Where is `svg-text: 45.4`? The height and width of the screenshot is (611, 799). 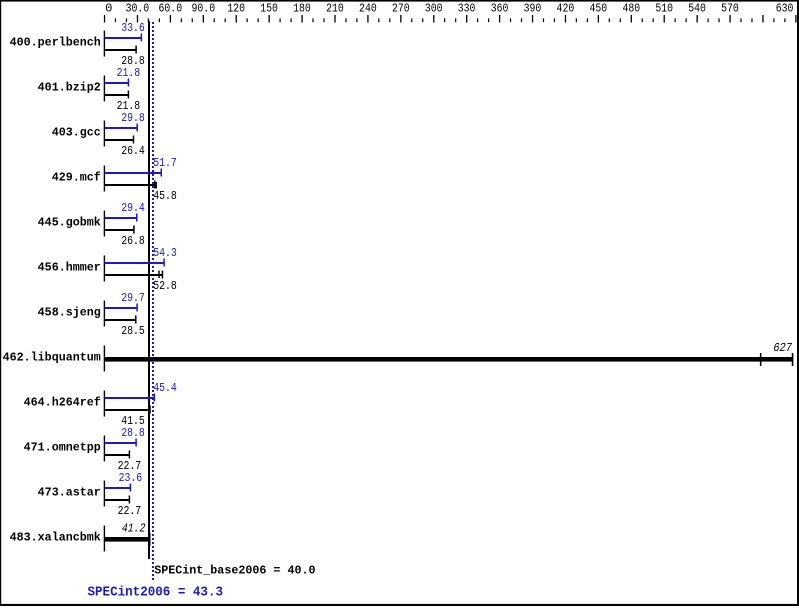
svg-text: 45.4 is located at coordinates (165, 388).